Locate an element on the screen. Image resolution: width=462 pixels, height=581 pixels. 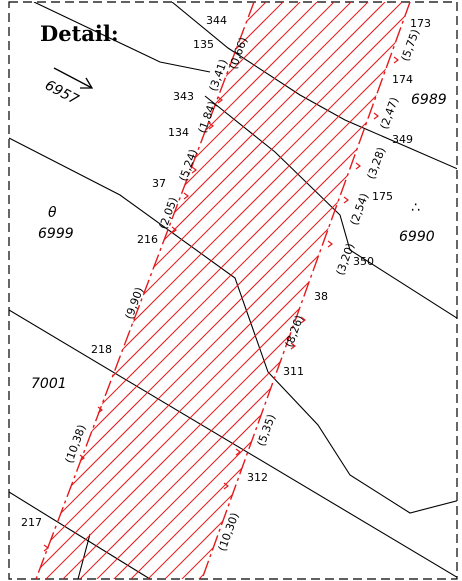
point-label: 134 is located at coordinates (178, 132).